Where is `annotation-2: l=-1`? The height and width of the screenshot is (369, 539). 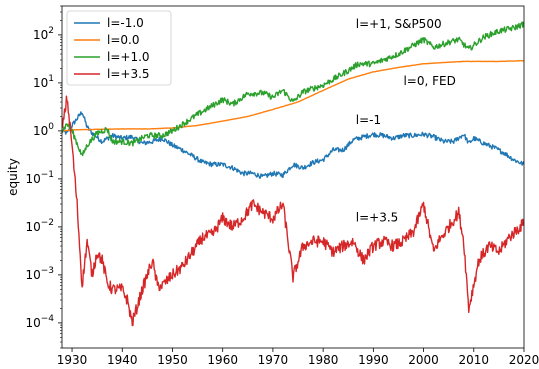 annotation-2: l=-1 is located at coordinates (368, 120).